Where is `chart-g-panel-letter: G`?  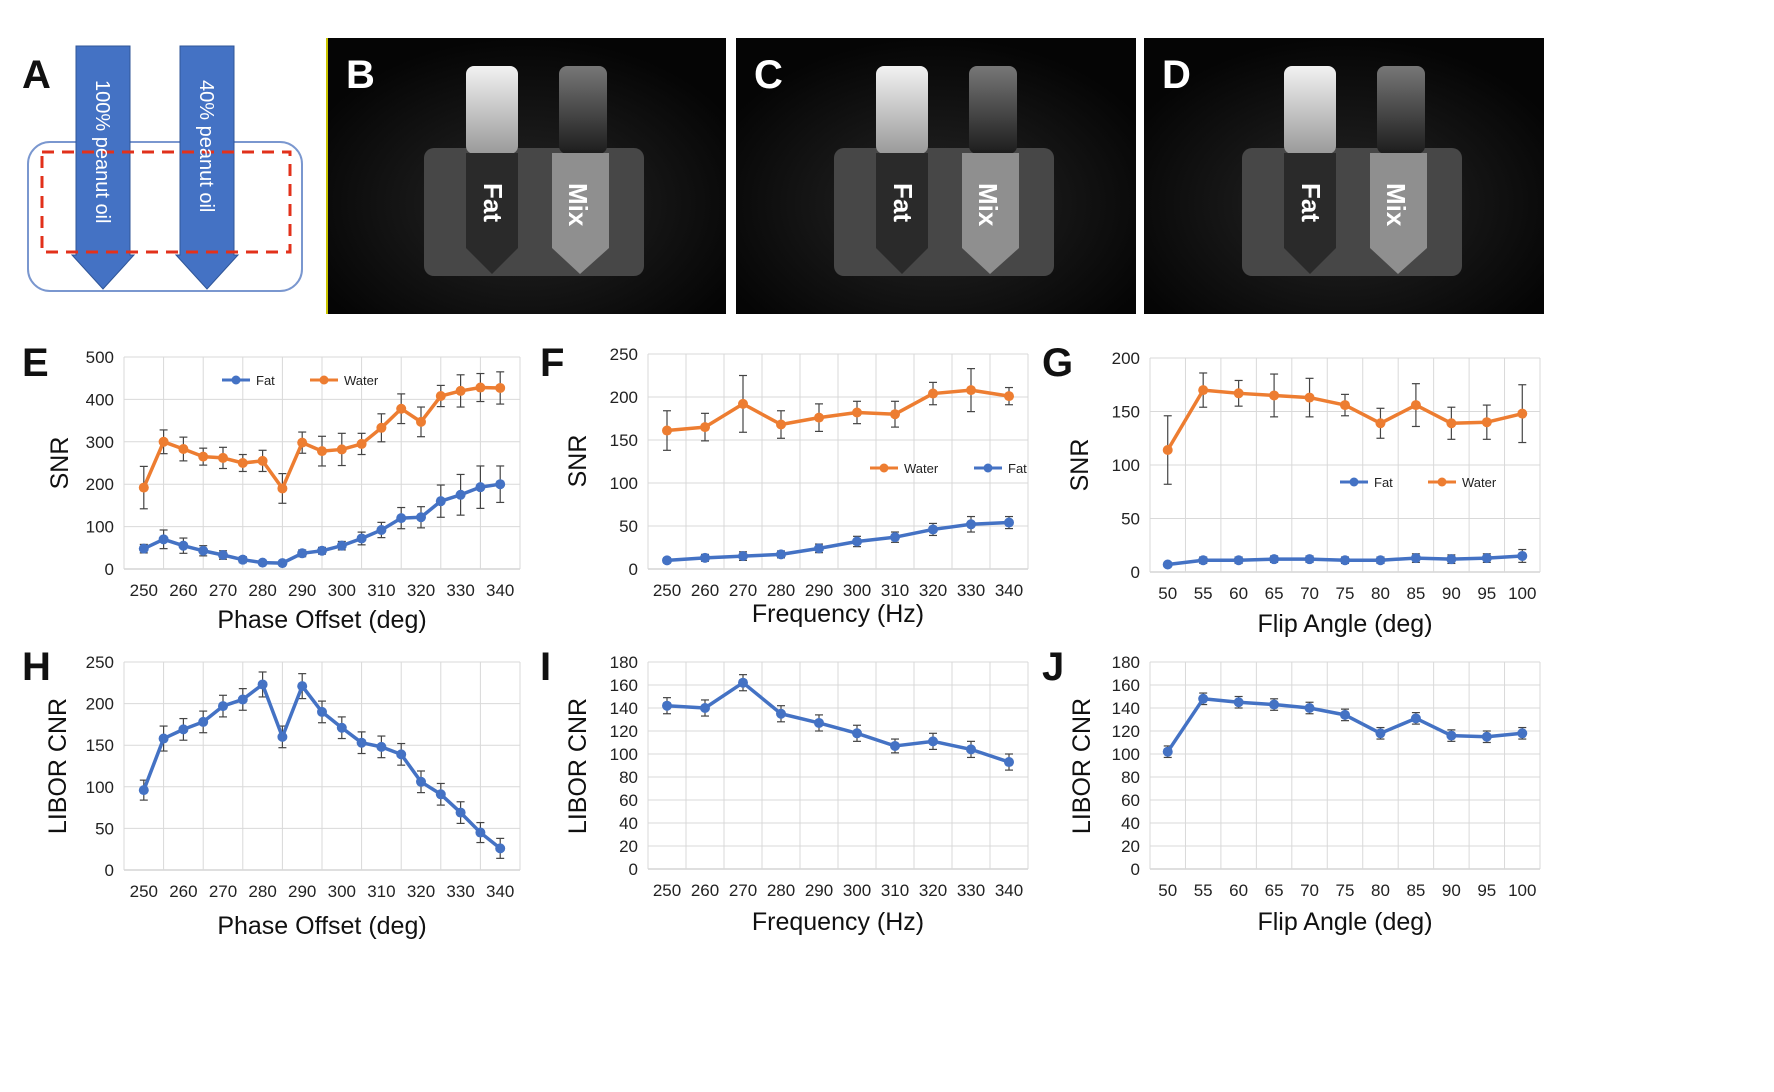 chart-g-panel-letter: G is located at coordinates (1057, 363).